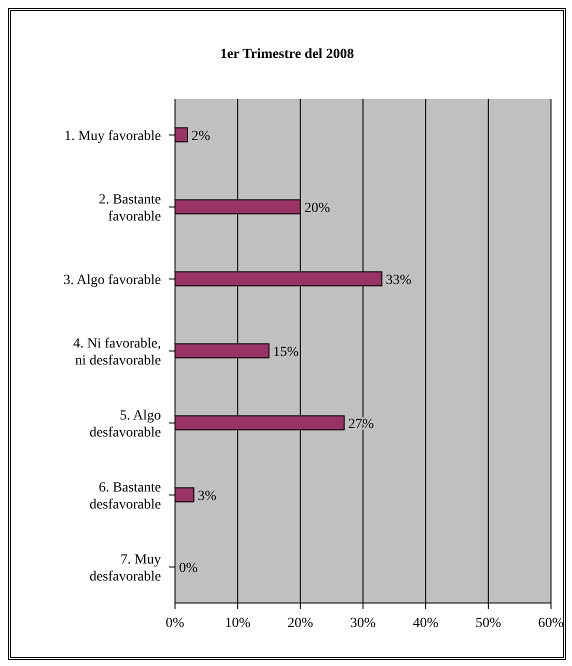  What do you see at coordinates (488, 623) in the screenshot?
I see `x-tick-label: 50%` at bounding box center [488, 623].